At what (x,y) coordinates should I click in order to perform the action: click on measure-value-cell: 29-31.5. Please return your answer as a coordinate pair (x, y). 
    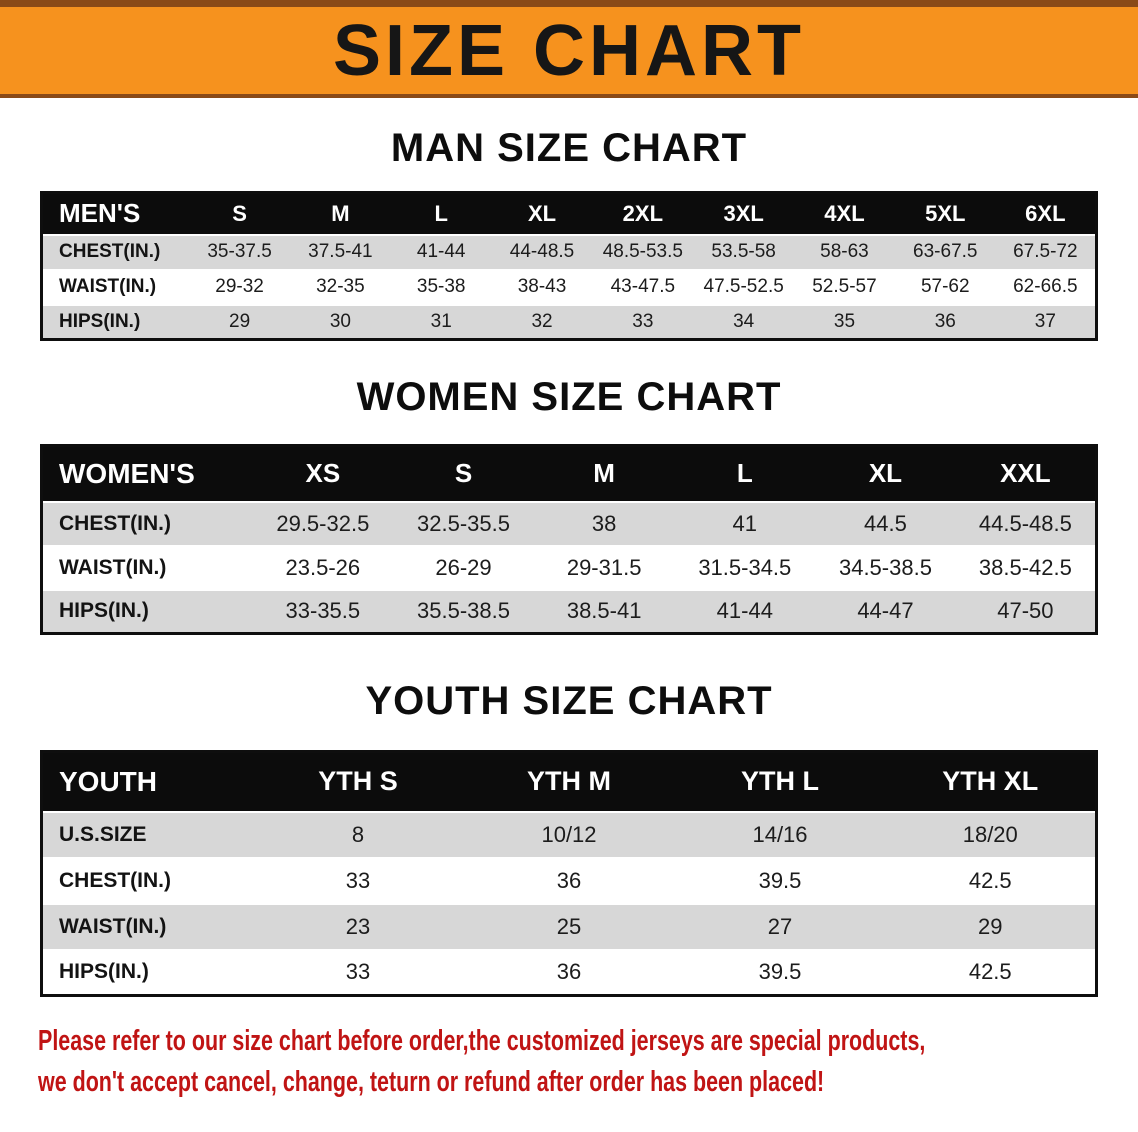
    Looking at the image, I should click on (604, 567).